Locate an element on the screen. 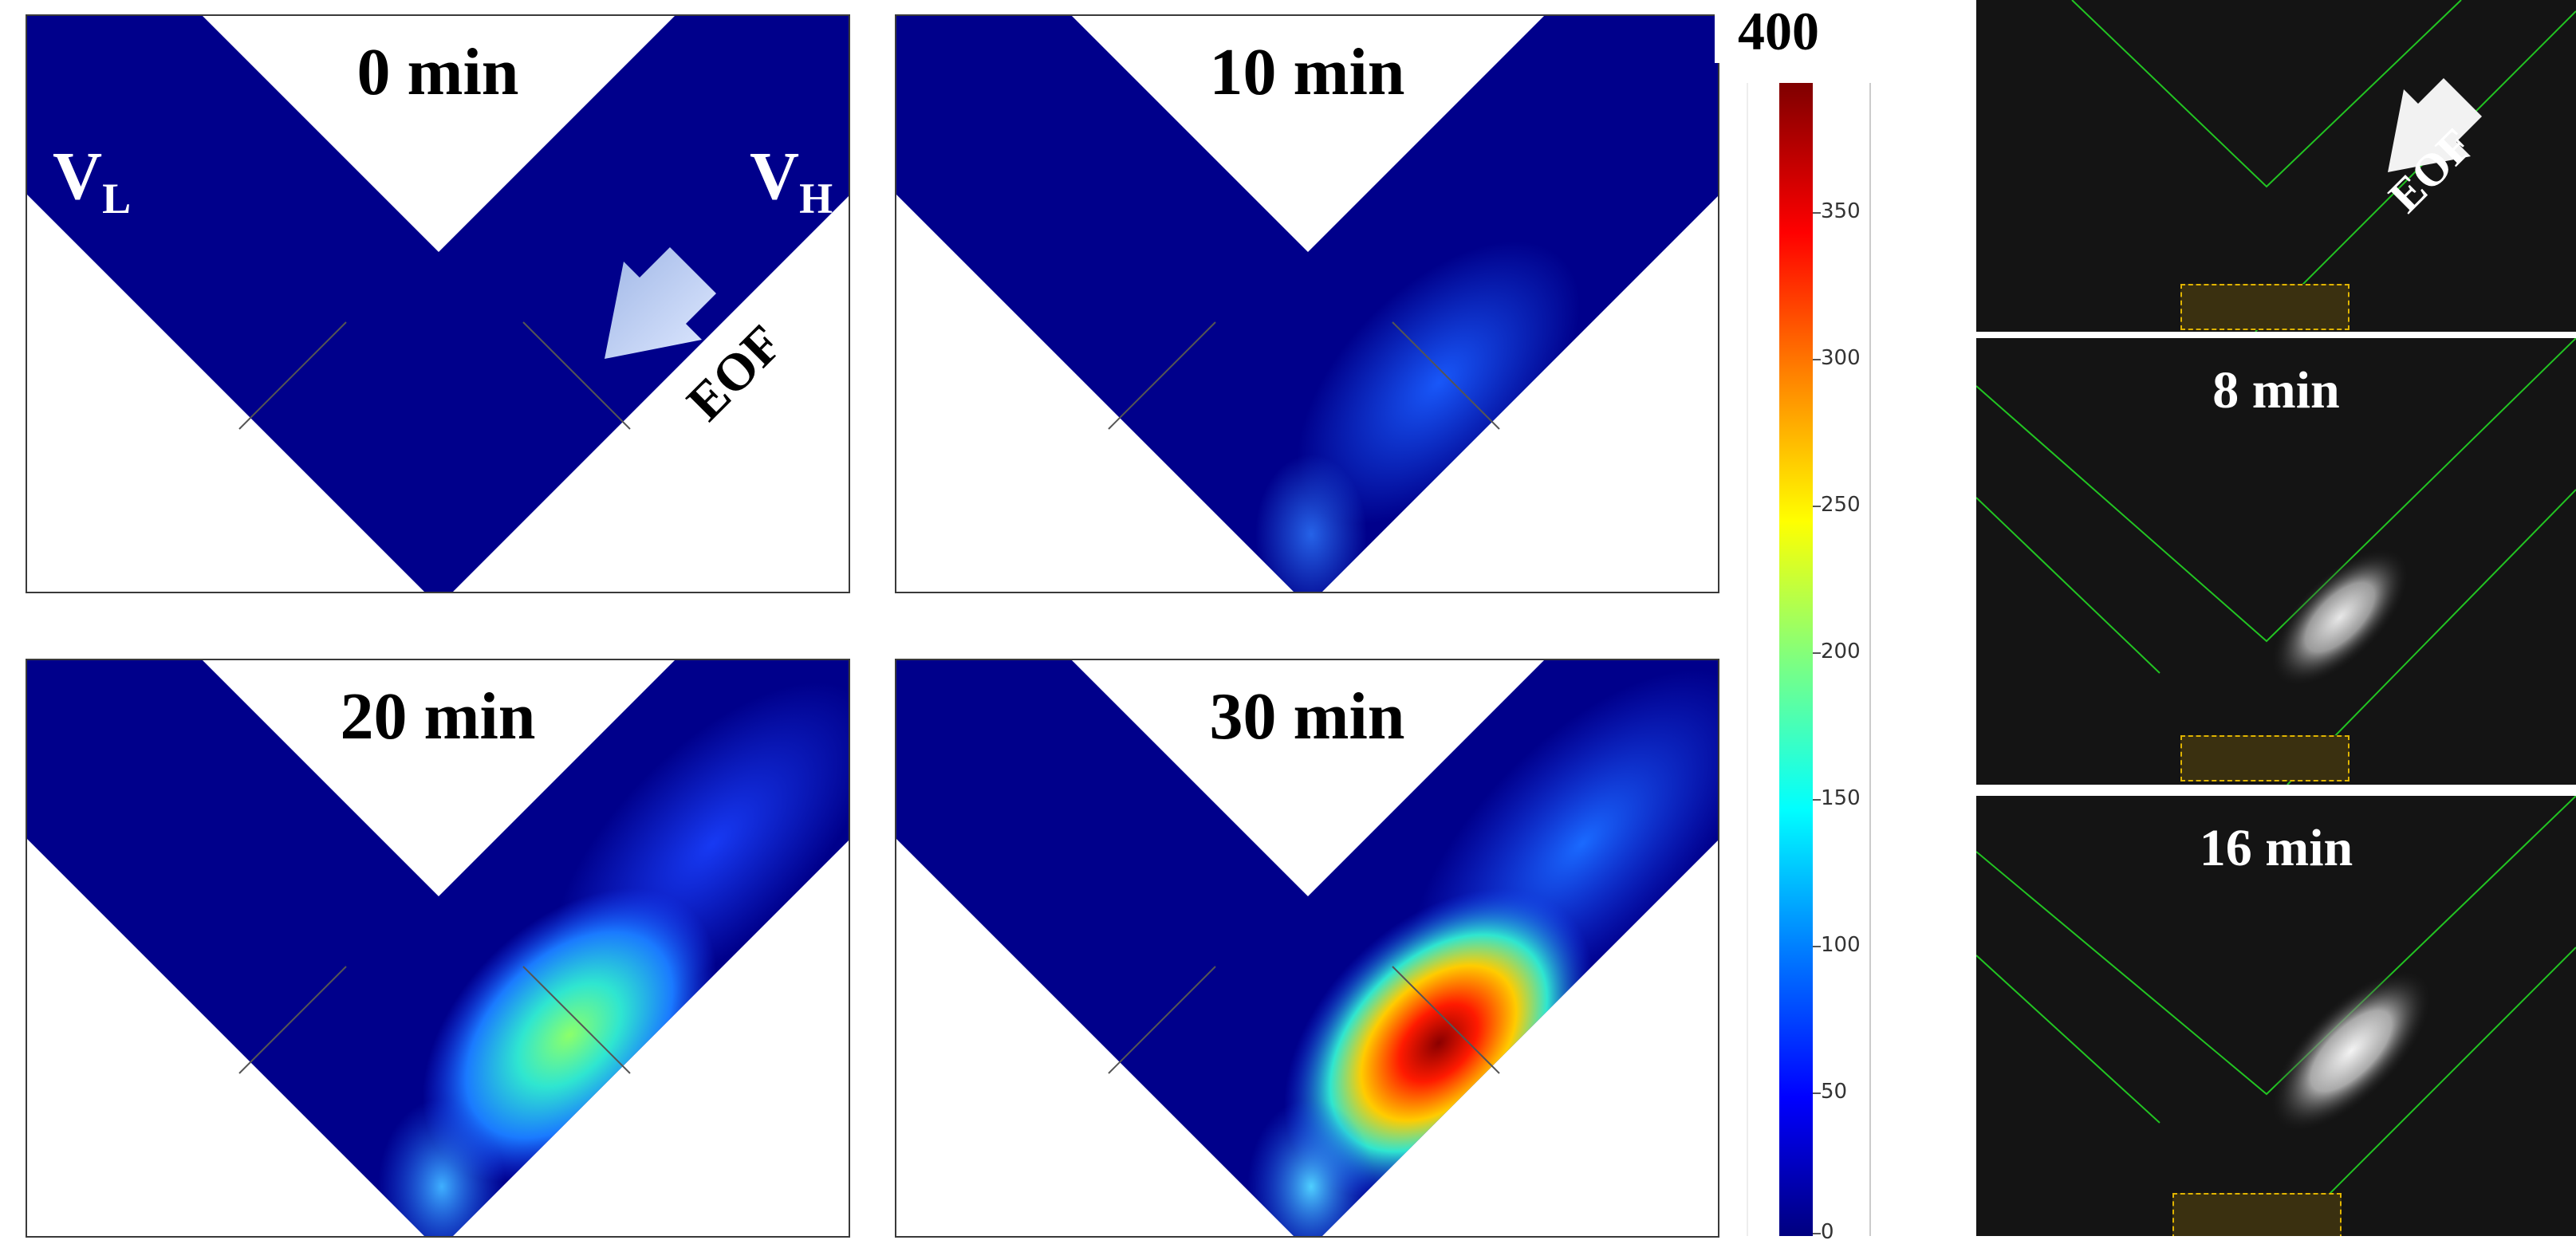  colorbar-tick-label: 0 is located at coordinates (1827, 1232).